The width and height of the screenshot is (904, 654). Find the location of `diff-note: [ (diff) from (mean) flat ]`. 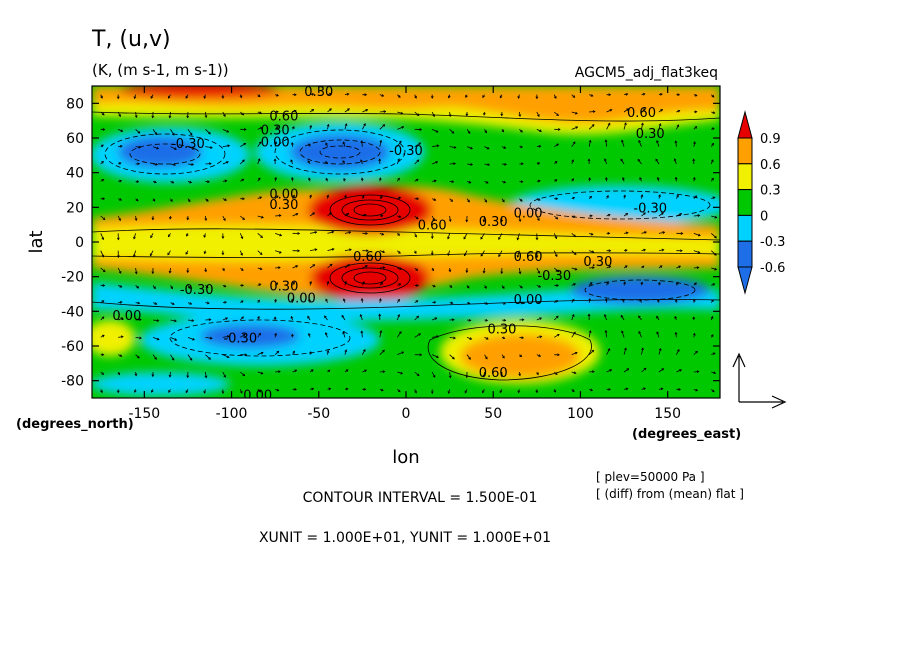

diff-note: [ (diff) from (mean) flat ] is located at coordinates (670, 494).